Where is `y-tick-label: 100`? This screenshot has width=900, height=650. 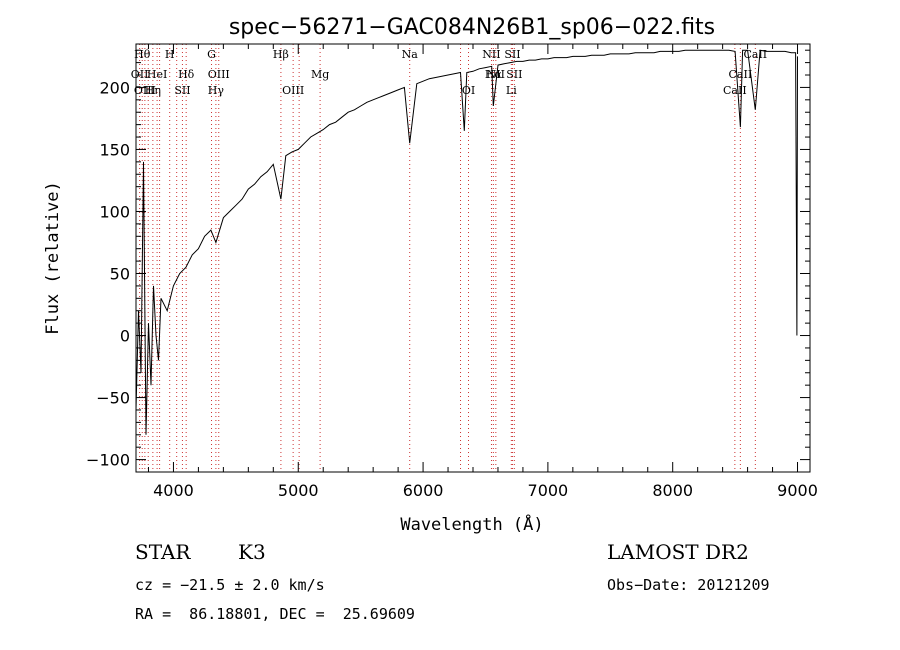 y-tick-label: 100 is located at coordinates (114, 211).